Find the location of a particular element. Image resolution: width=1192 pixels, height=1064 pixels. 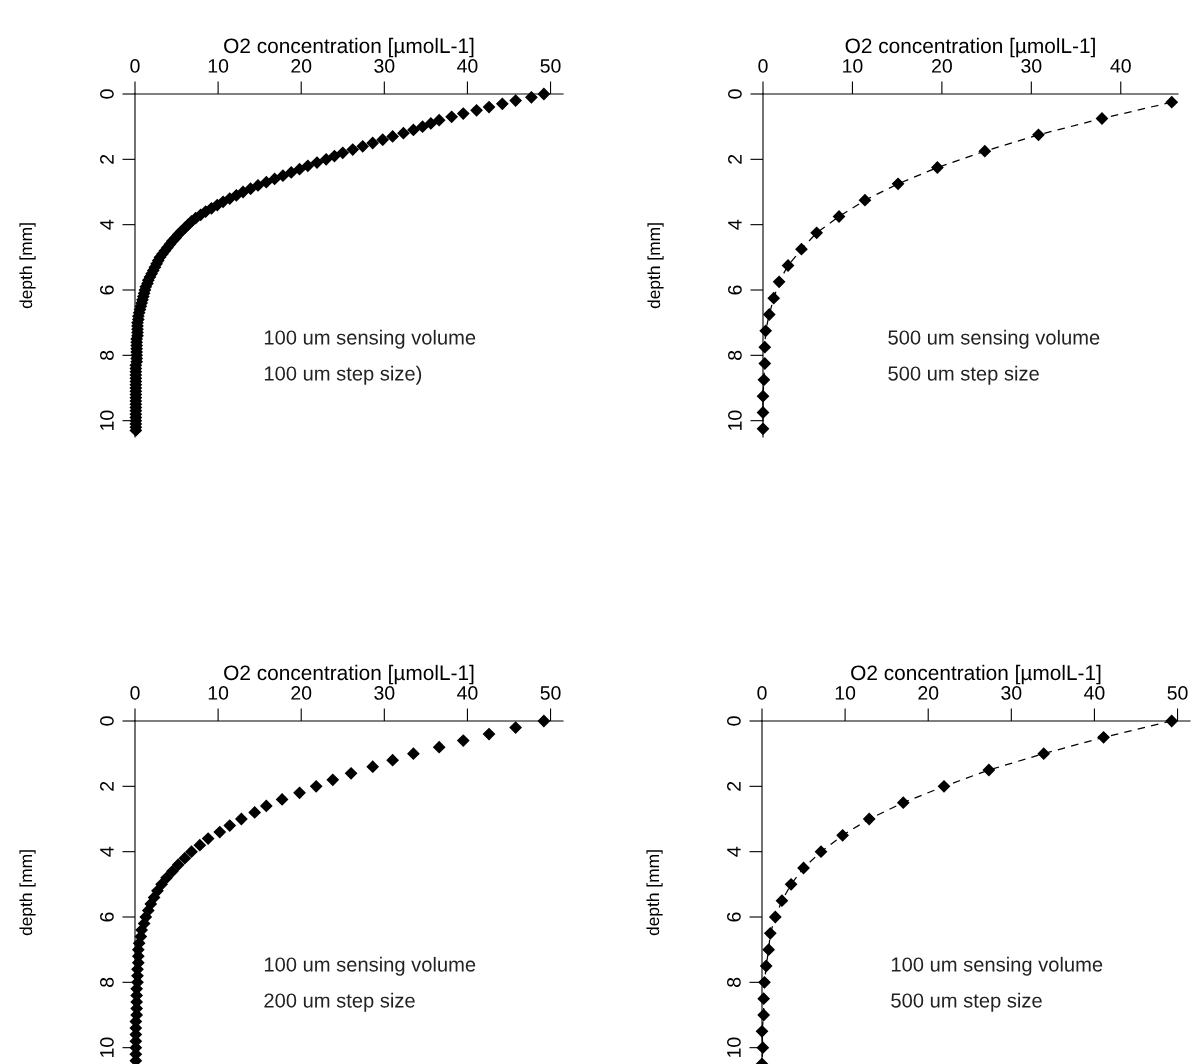

annotation: 200 um step size is located at coordinates (339, 1002).